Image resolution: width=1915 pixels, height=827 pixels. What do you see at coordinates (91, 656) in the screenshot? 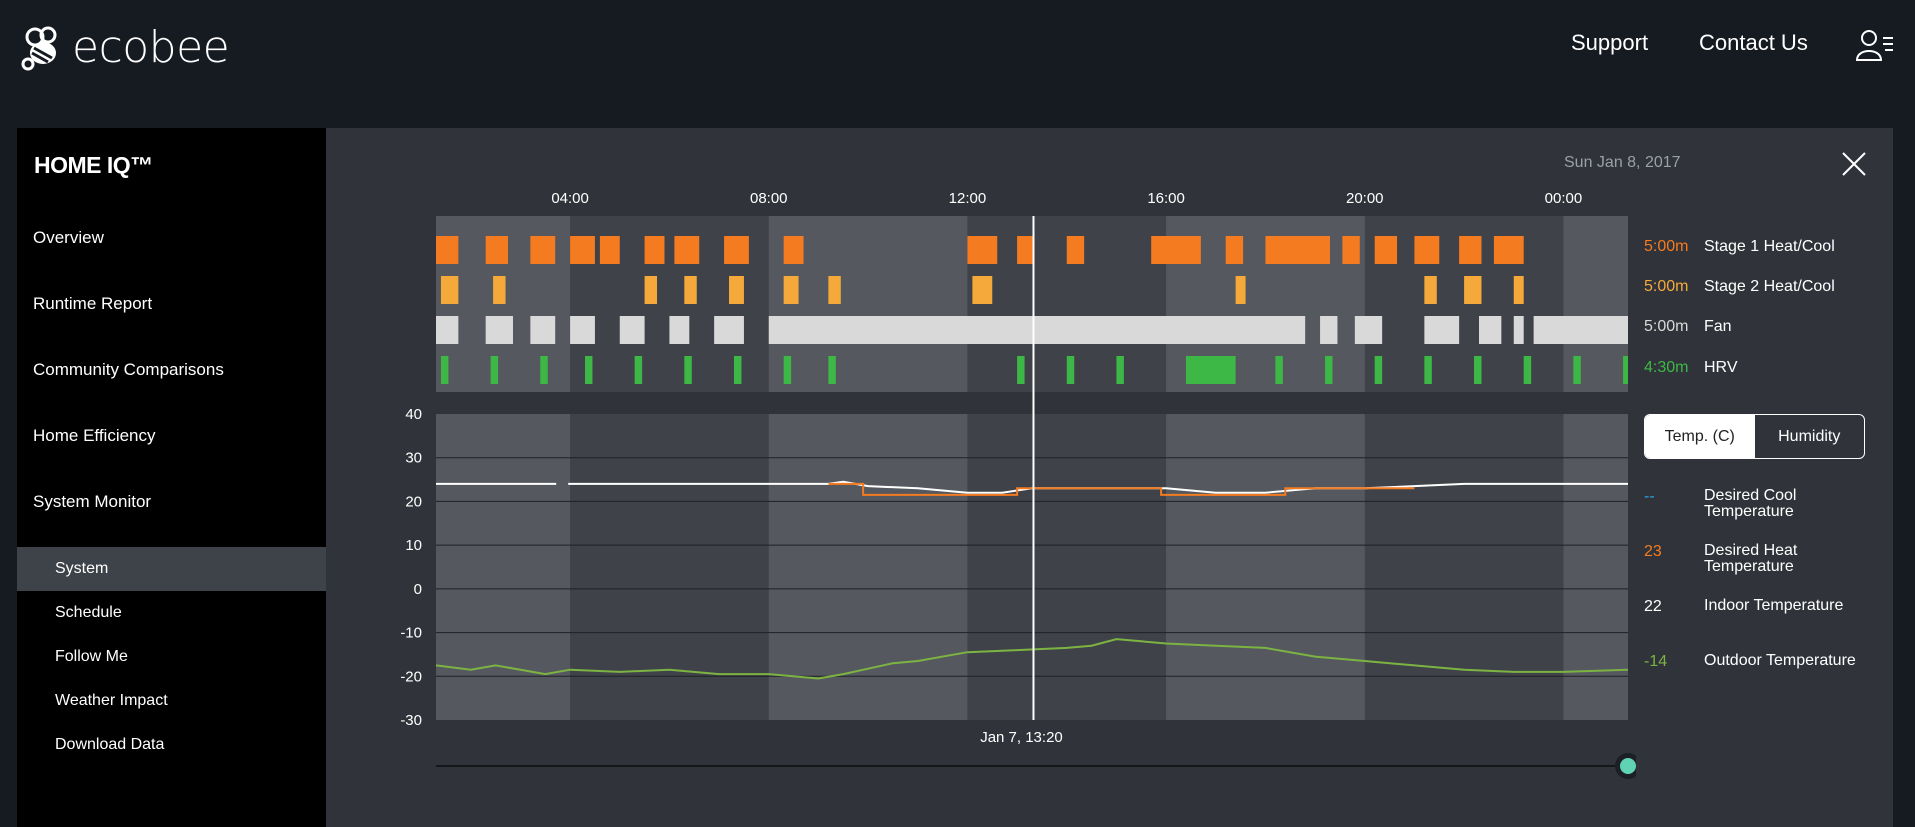
I see `sidebar-subitem-follow-me: Follow Me` at bounding box center [91, 656].